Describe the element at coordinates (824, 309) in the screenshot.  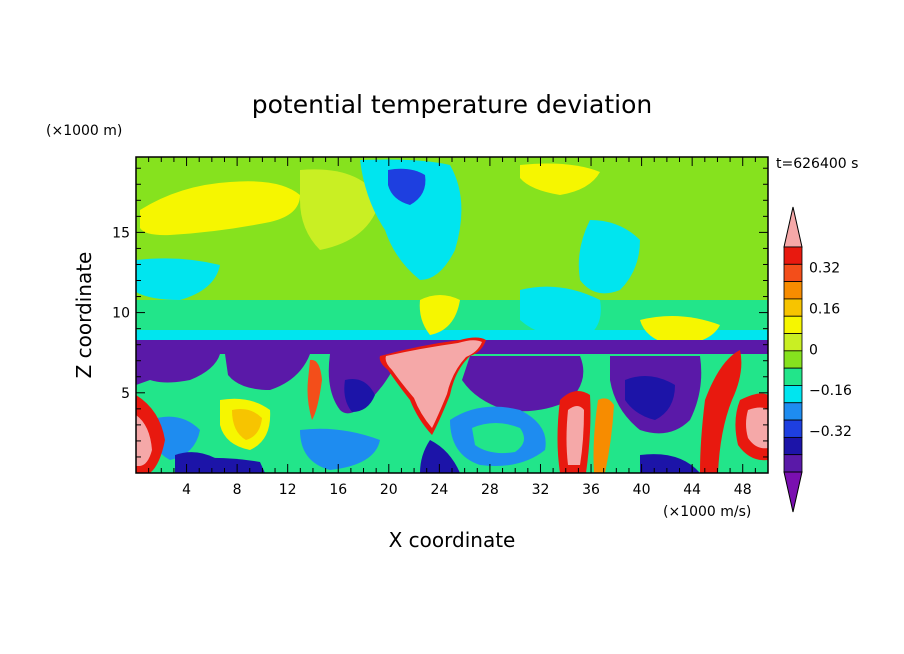
I see `colorbar-label: 0.16` at that location.